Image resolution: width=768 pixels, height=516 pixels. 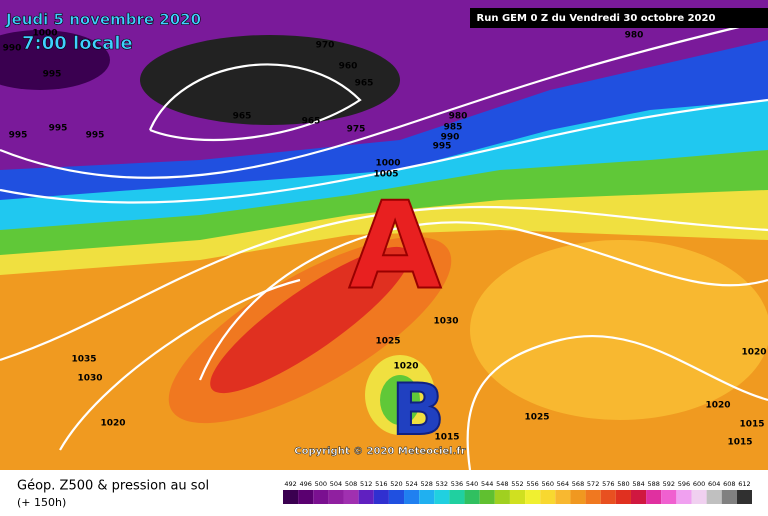 What do you see at coordinates (563, 484) in the screenshot?
I see `scale-label: 564` at bounding box center [563, 484].